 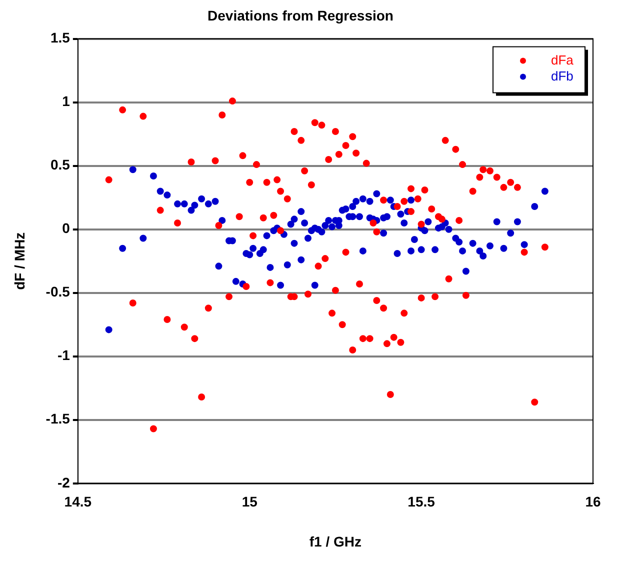 What do you see at coordinates (66, 228) in the screenshot?
I see `y-tick-label: 0` at bounding box center [66, 228].